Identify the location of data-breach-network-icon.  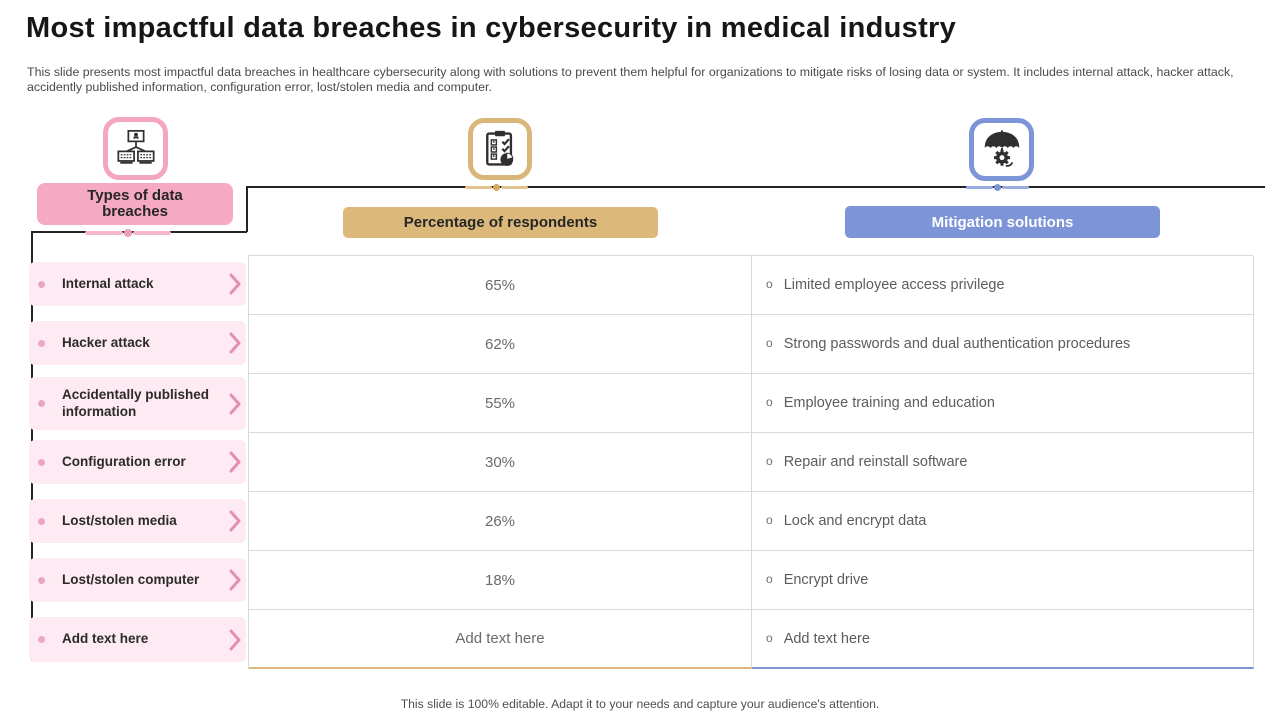
(136, 149).